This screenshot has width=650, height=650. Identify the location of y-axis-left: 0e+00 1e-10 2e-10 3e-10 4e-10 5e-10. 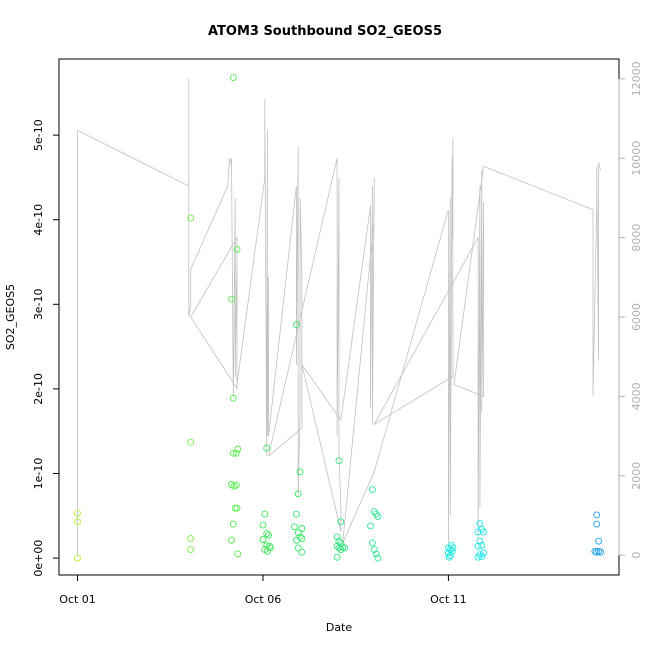
(46, 348).